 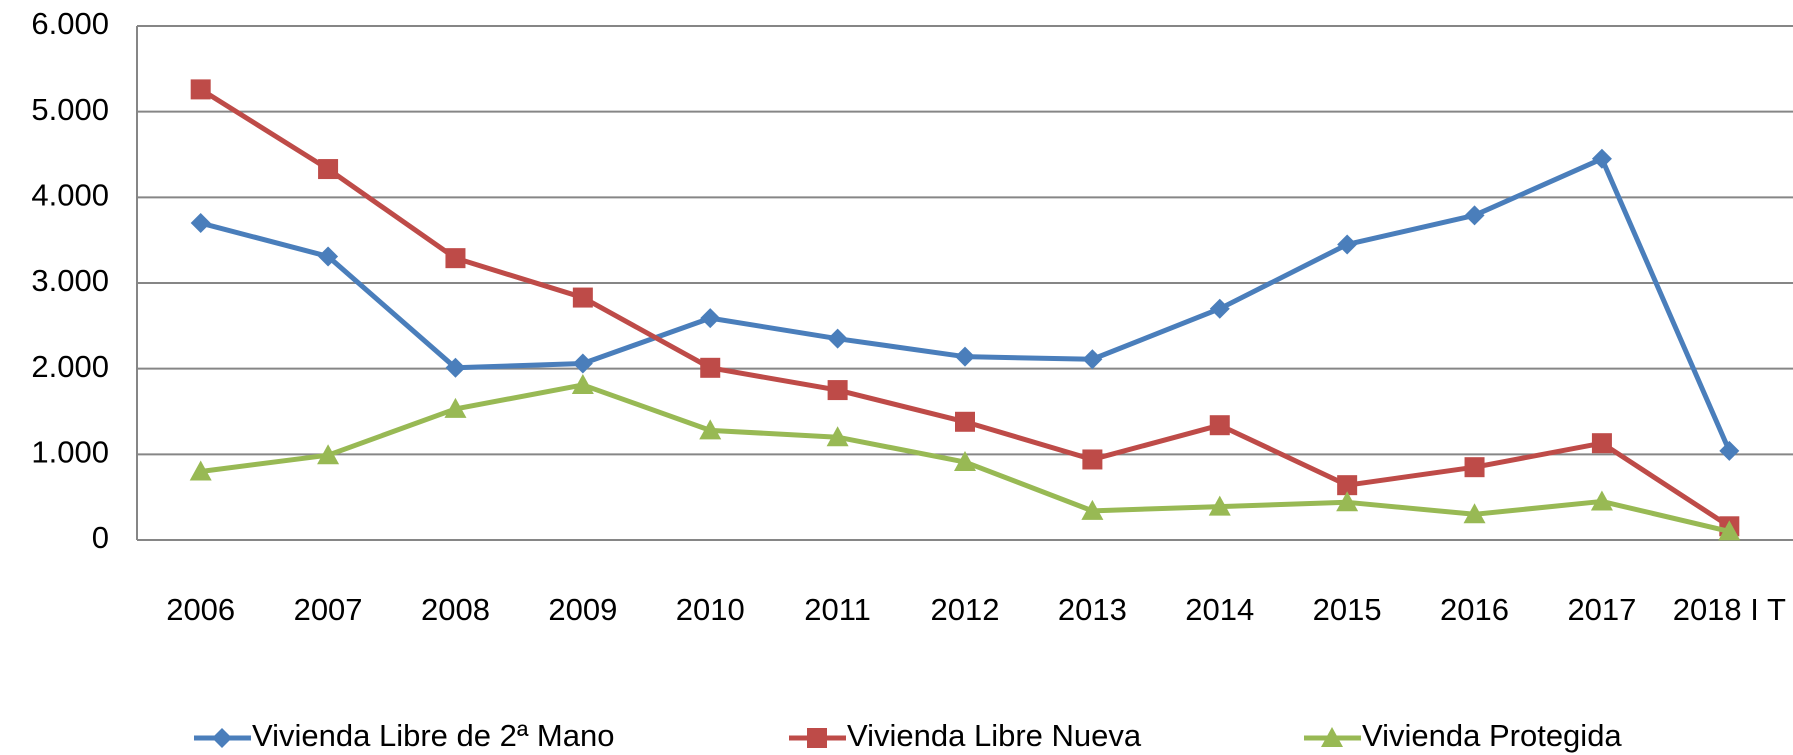 I want to click on y-tick-label: 1.000, so click(x=70, y=452).